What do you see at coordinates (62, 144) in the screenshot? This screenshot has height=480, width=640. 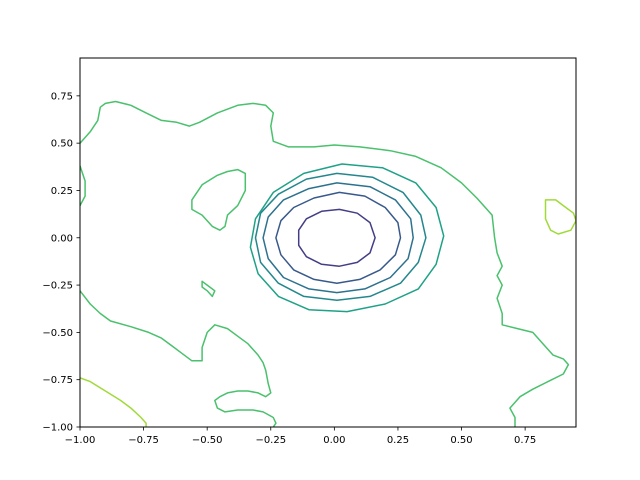 I see `y-tick-label: 0.50` at bounding box center [62, 144].